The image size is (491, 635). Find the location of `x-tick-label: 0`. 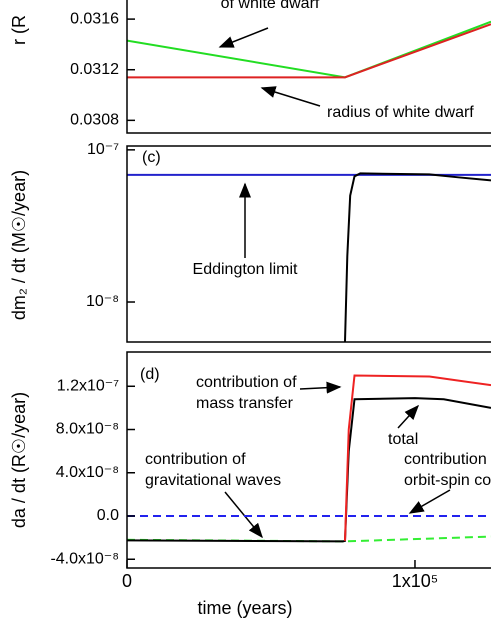

x-tick-label: 0 is located at coordinates (127, 581).